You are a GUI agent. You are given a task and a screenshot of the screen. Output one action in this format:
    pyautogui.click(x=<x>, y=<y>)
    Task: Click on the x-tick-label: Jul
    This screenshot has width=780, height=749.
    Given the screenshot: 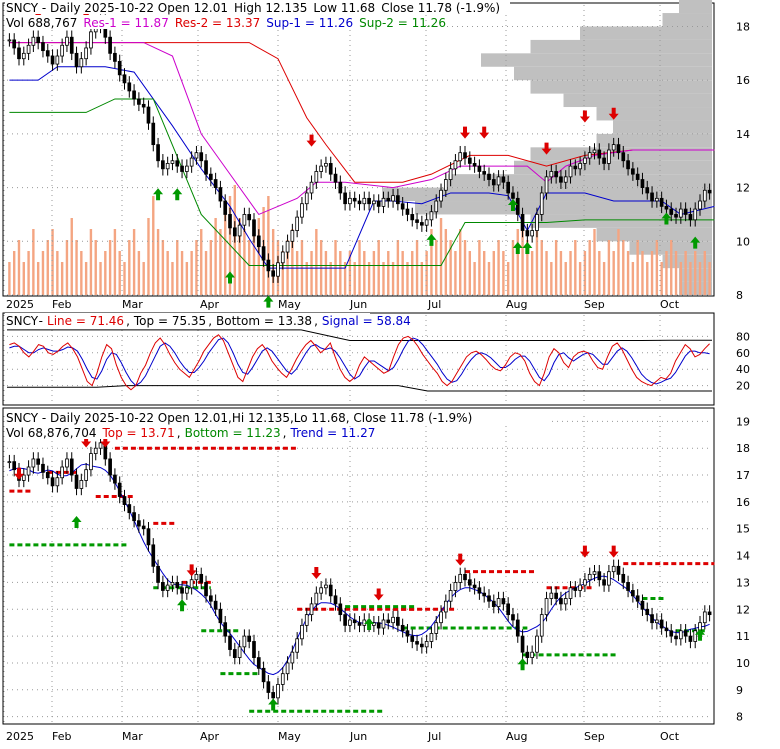 What is the action you would take?
    pyautogui.click(x=434, y=304)
    